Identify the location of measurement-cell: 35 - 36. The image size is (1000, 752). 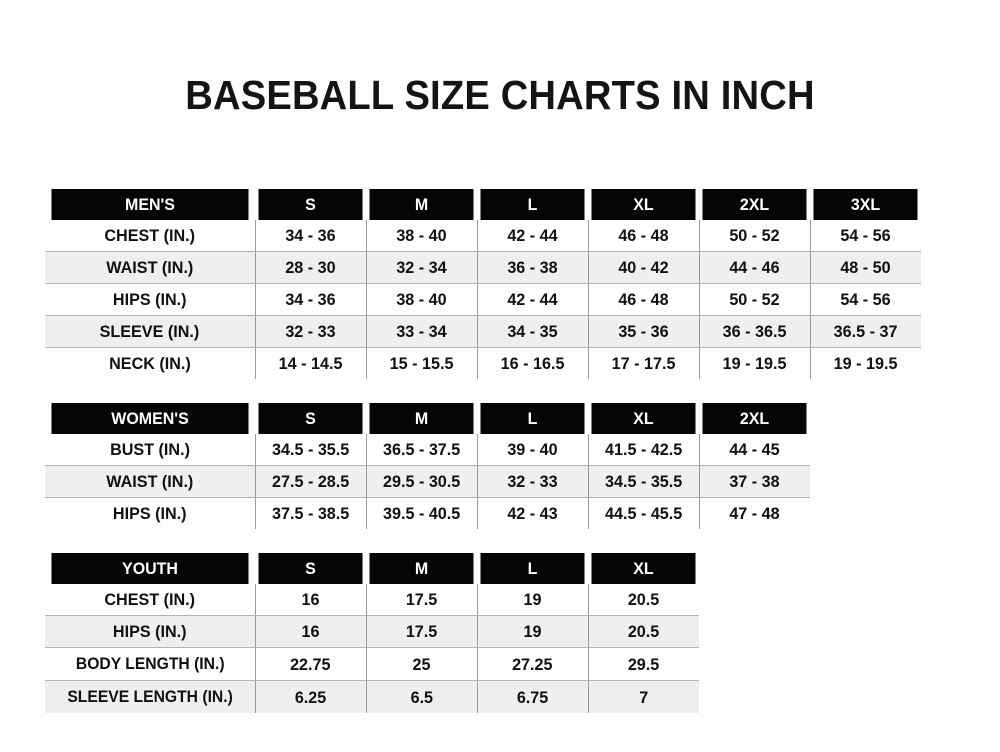
(643, 331).